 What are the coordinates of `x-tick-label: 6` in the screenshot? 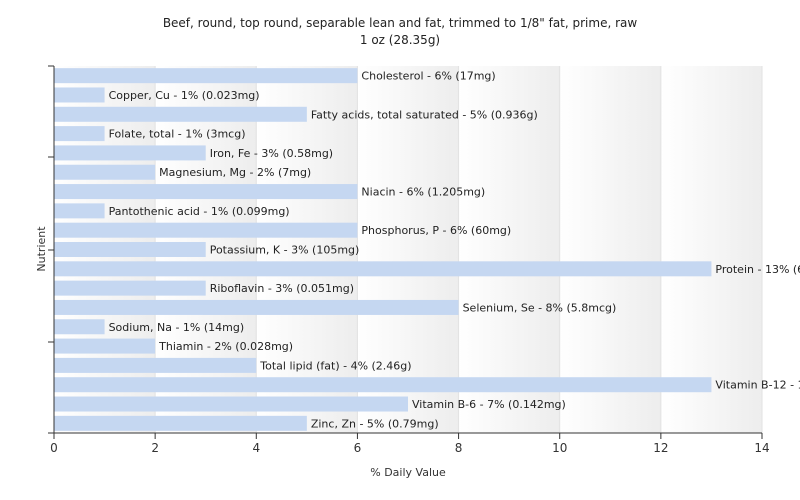 It's located at (358, 448).